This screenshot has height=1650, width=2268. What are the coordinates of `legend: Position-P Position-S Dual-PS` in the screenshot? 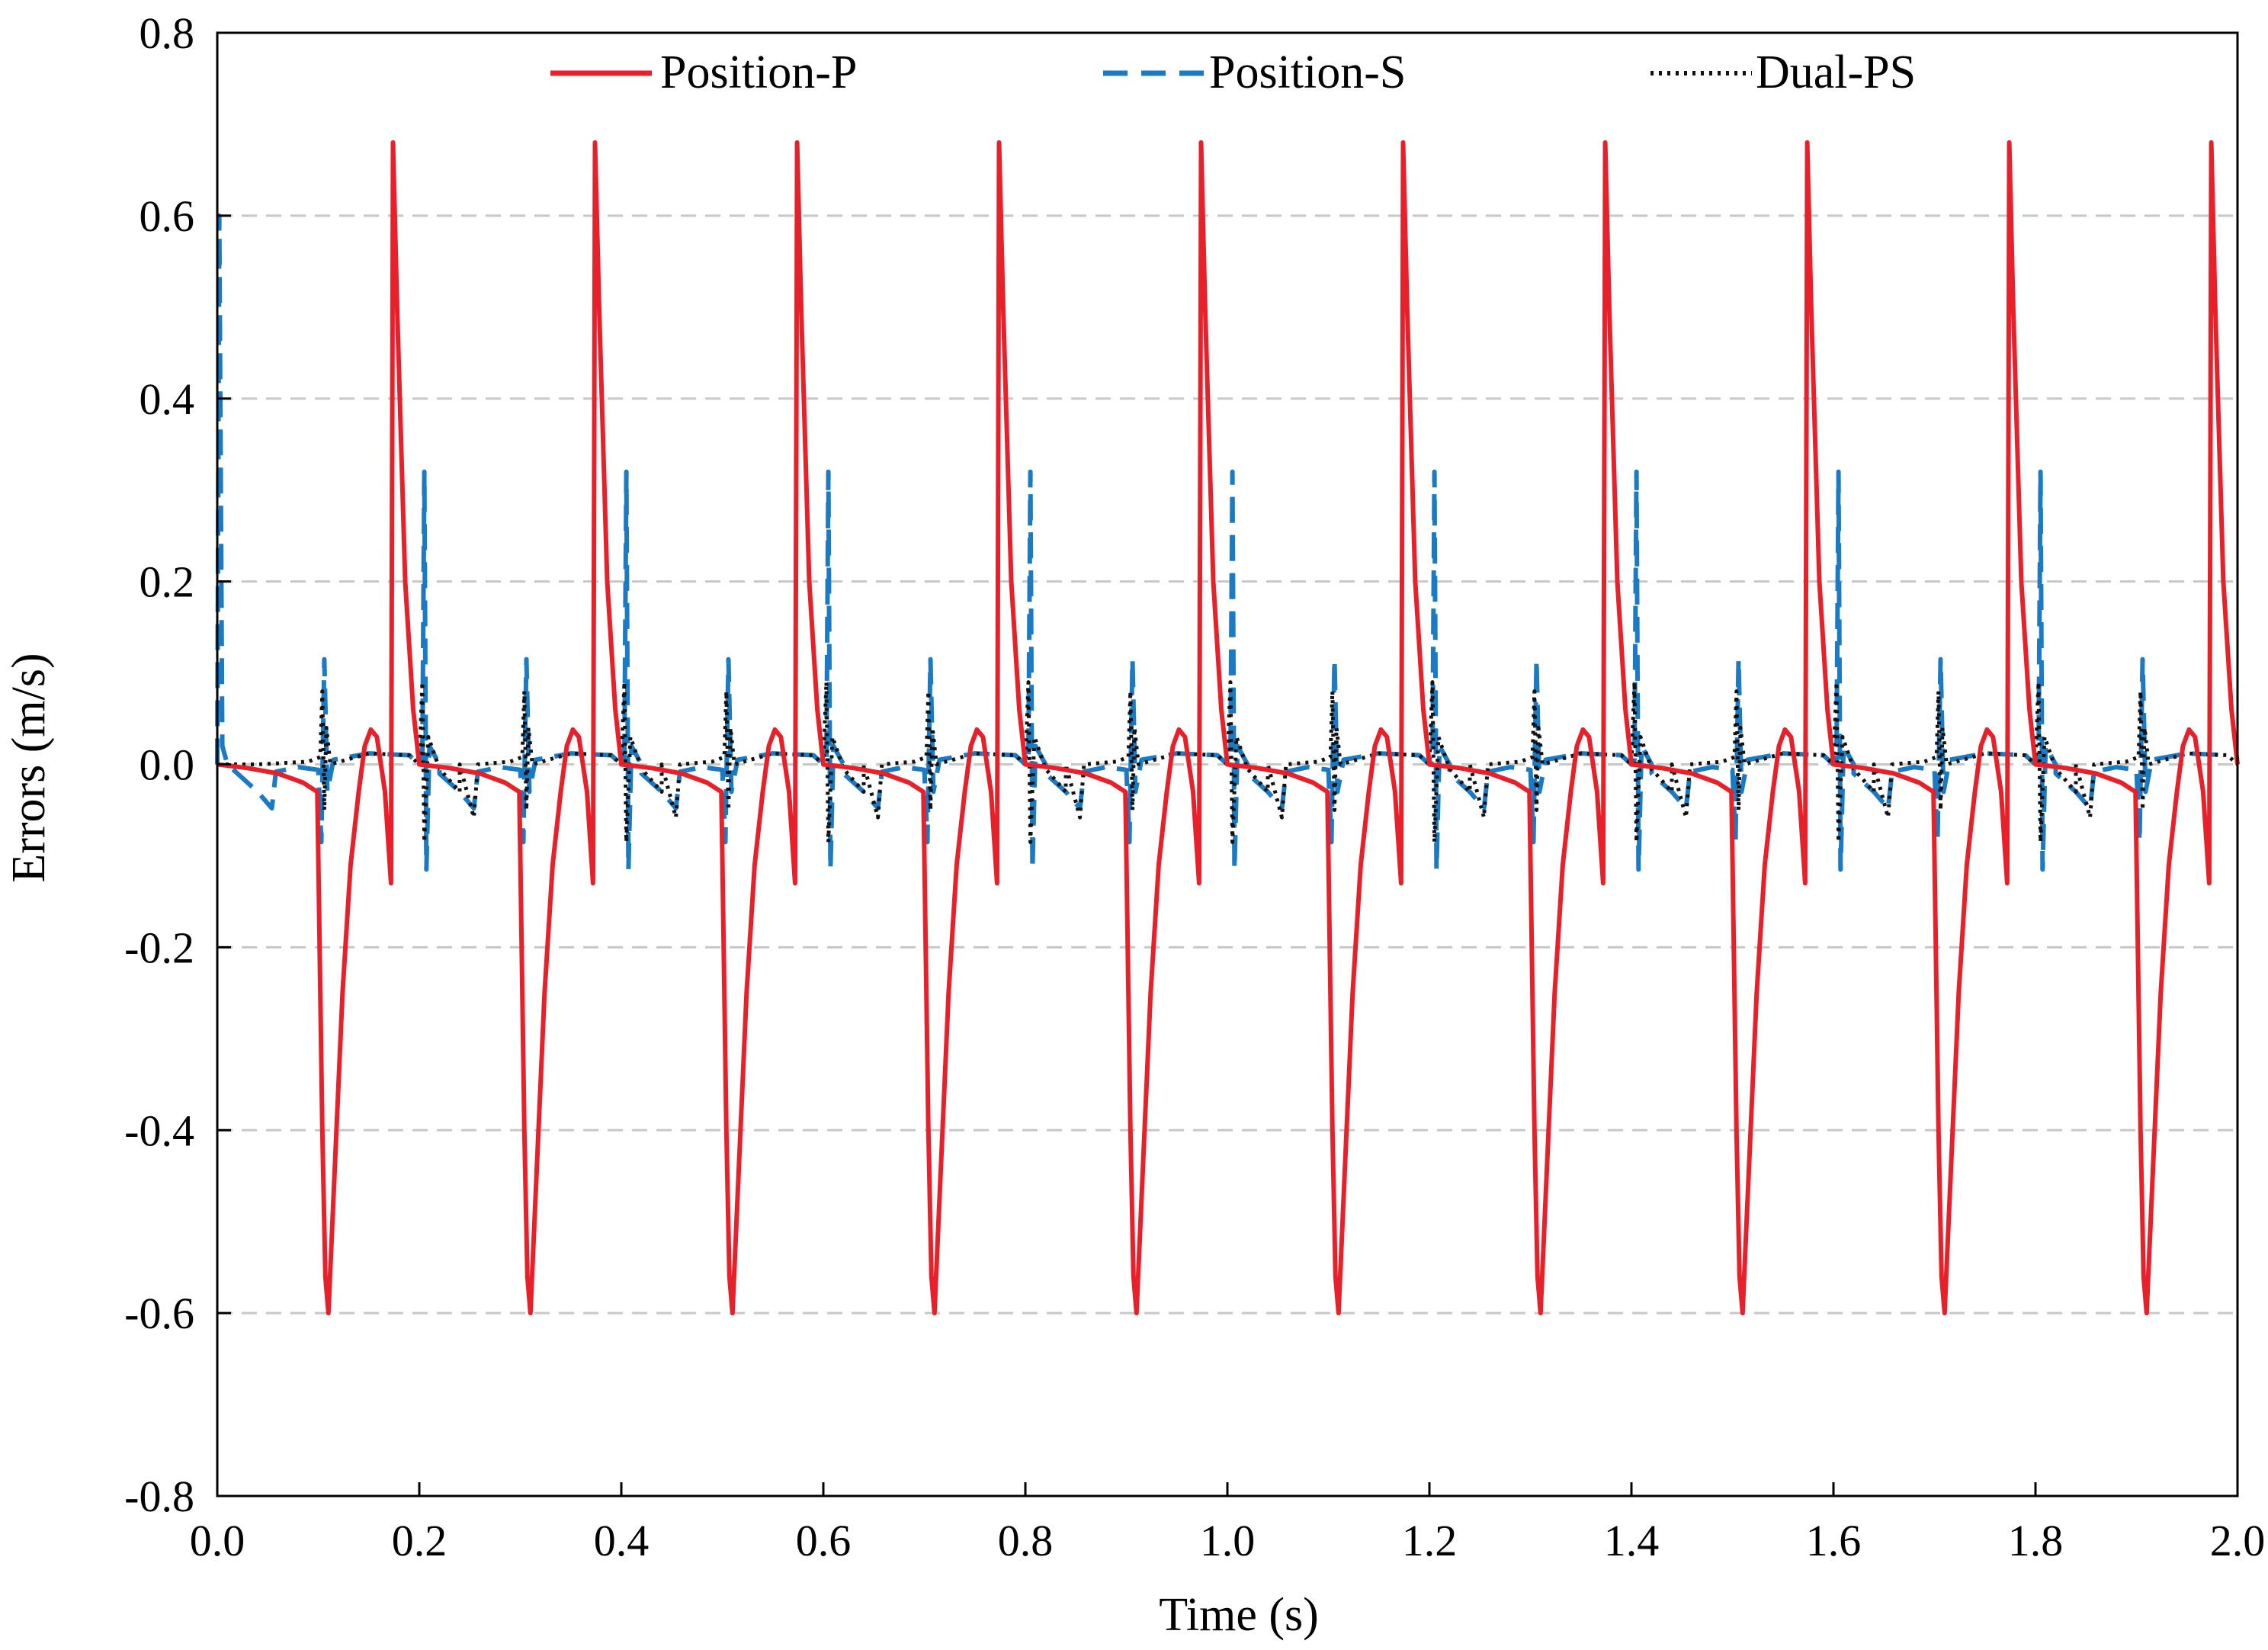 It's located at (1233, 72).